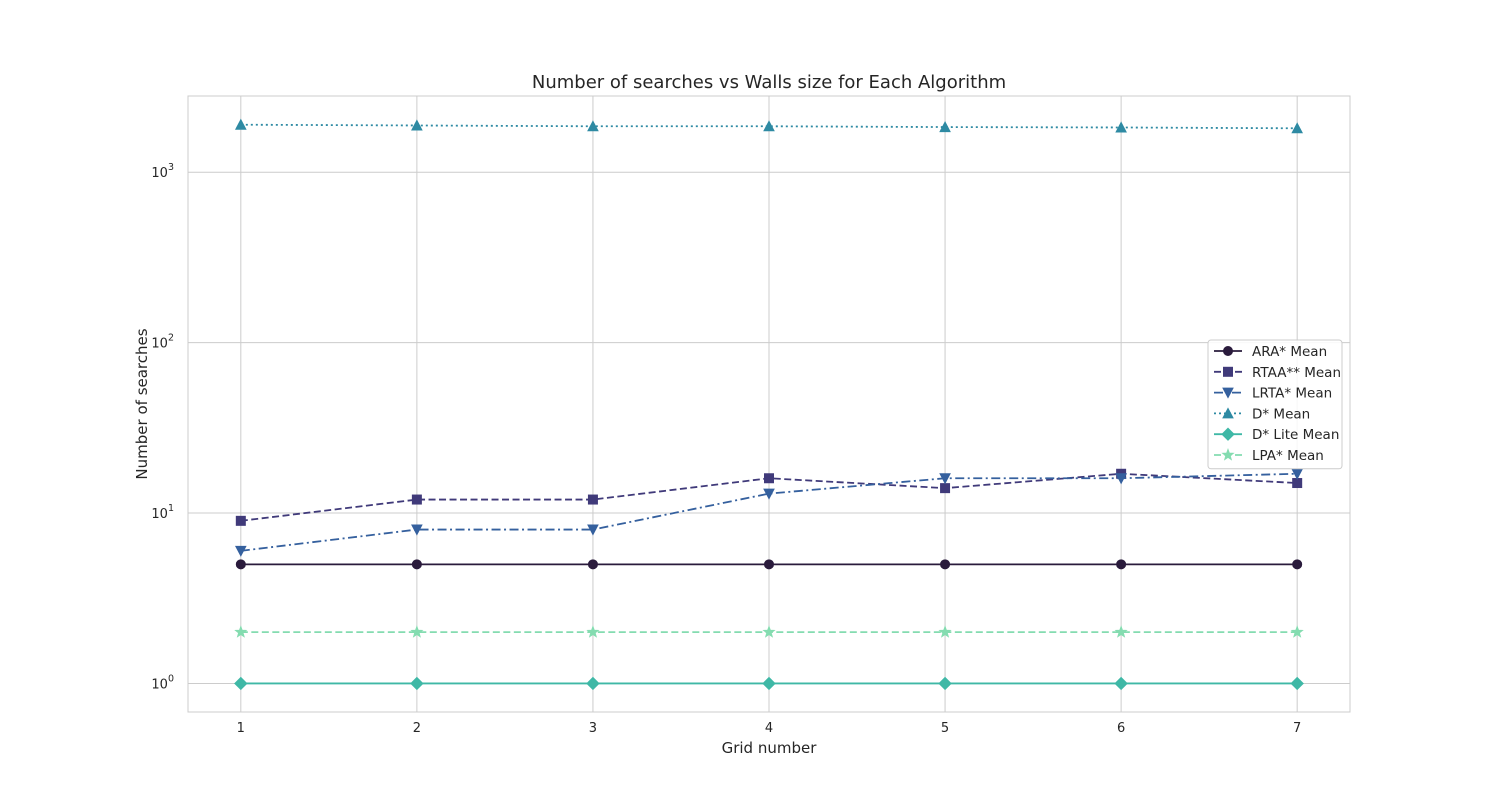 The image size is (1500, 800). I want to click on y-tick-exponent: 0, so click(171, 678).